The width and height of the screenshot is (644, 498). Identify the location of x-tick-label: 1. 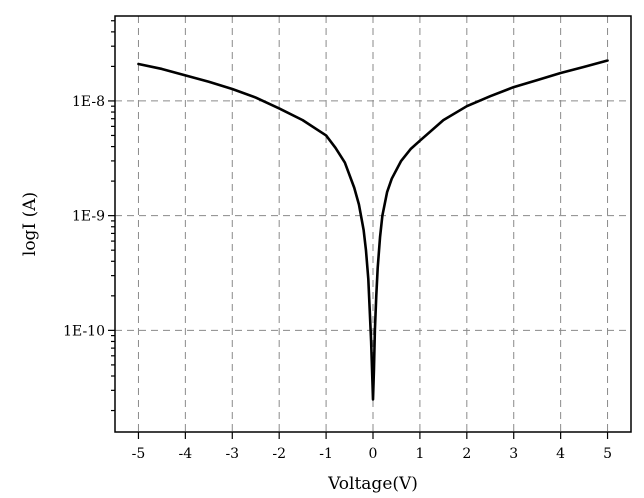
(419, 454).